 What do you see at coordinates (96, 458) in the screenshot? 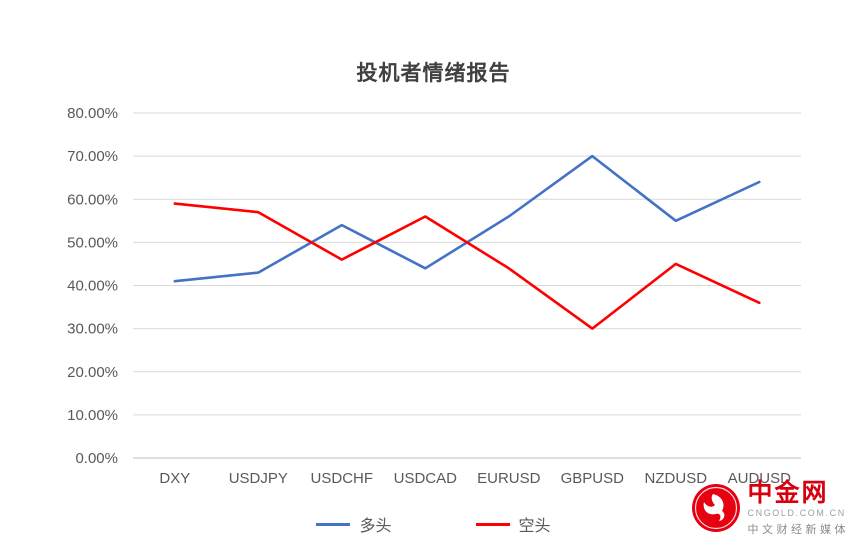
I see `y-axis-tick-label: 0.00%` at bounding box center [96, 458].